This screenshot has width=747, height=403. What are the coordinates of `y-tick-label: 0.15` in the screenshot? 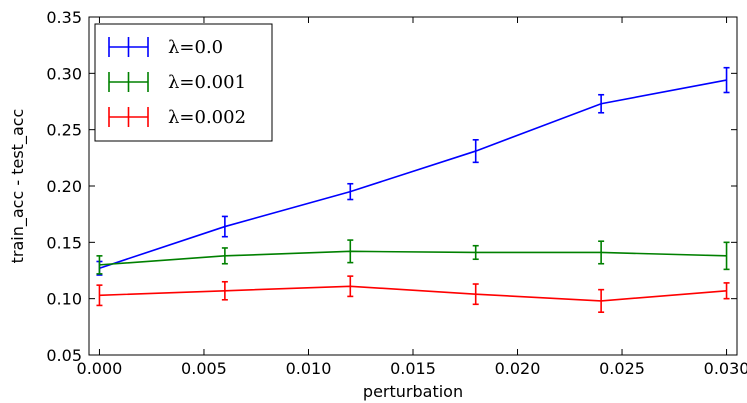 It's located at (64, 242).